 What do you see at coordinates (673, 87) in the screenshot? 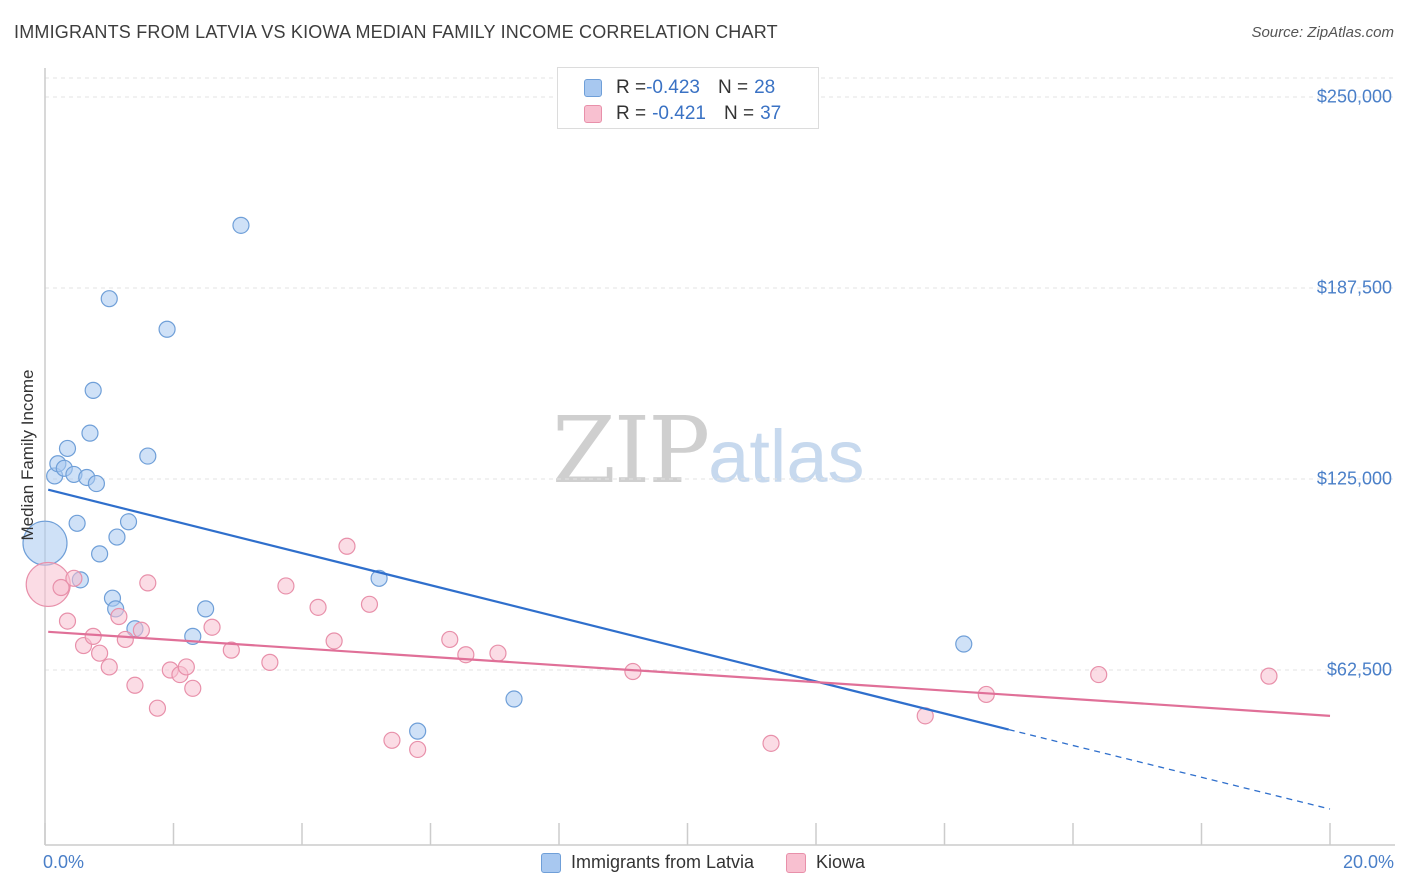
I see `r-value: -0.423` at bounding box center [673, 87].